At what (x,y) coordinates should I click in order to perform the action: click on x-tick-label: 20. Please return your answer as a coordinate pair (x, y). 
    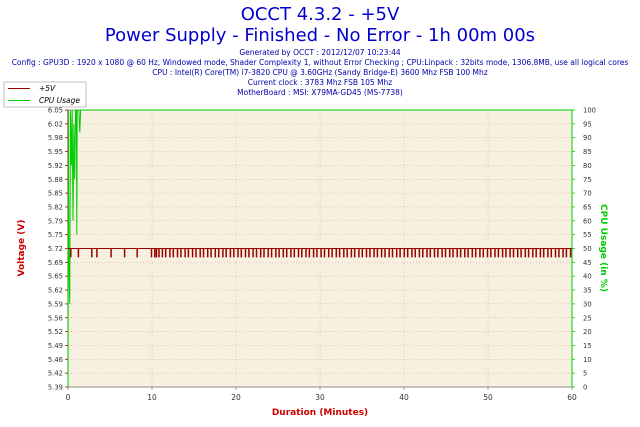
    Looking at the image, I should click on (236, 397).